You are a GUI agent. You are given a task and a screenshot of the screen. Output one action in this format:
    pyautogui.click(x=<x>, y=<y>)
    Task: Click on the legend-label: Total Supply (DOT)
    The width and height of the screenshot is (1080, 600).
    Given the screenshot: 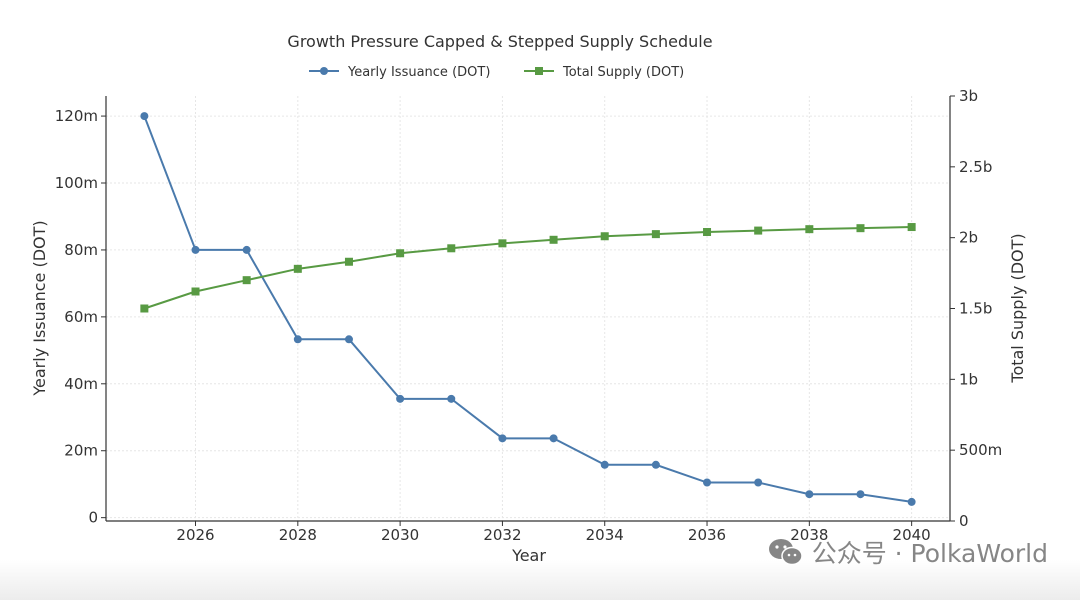 What is the action you would take?
    pyautogui.click(x=623, y=72)
    